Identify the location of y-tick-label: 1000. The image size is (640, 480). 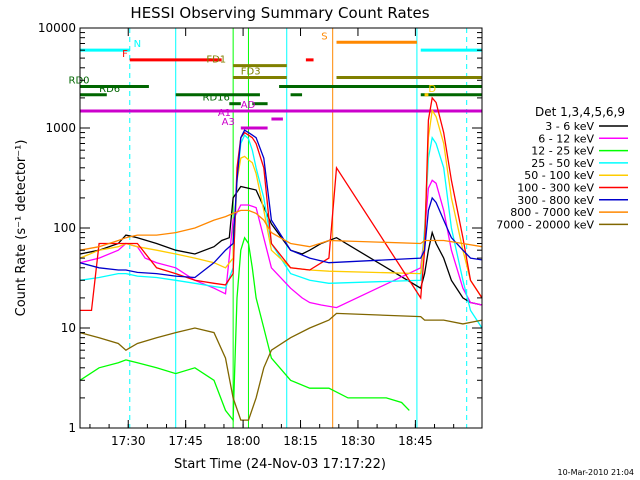
(60, 128).